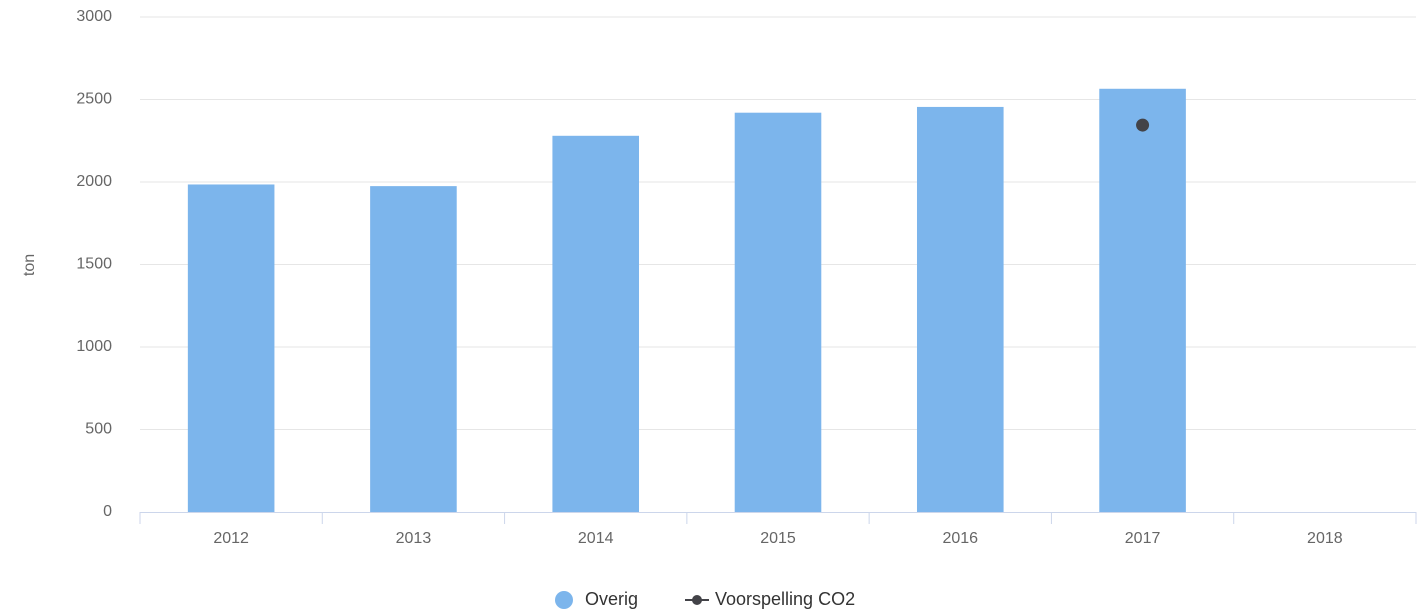  I want to click on y-tick-label: 1500, so click(94, 264).